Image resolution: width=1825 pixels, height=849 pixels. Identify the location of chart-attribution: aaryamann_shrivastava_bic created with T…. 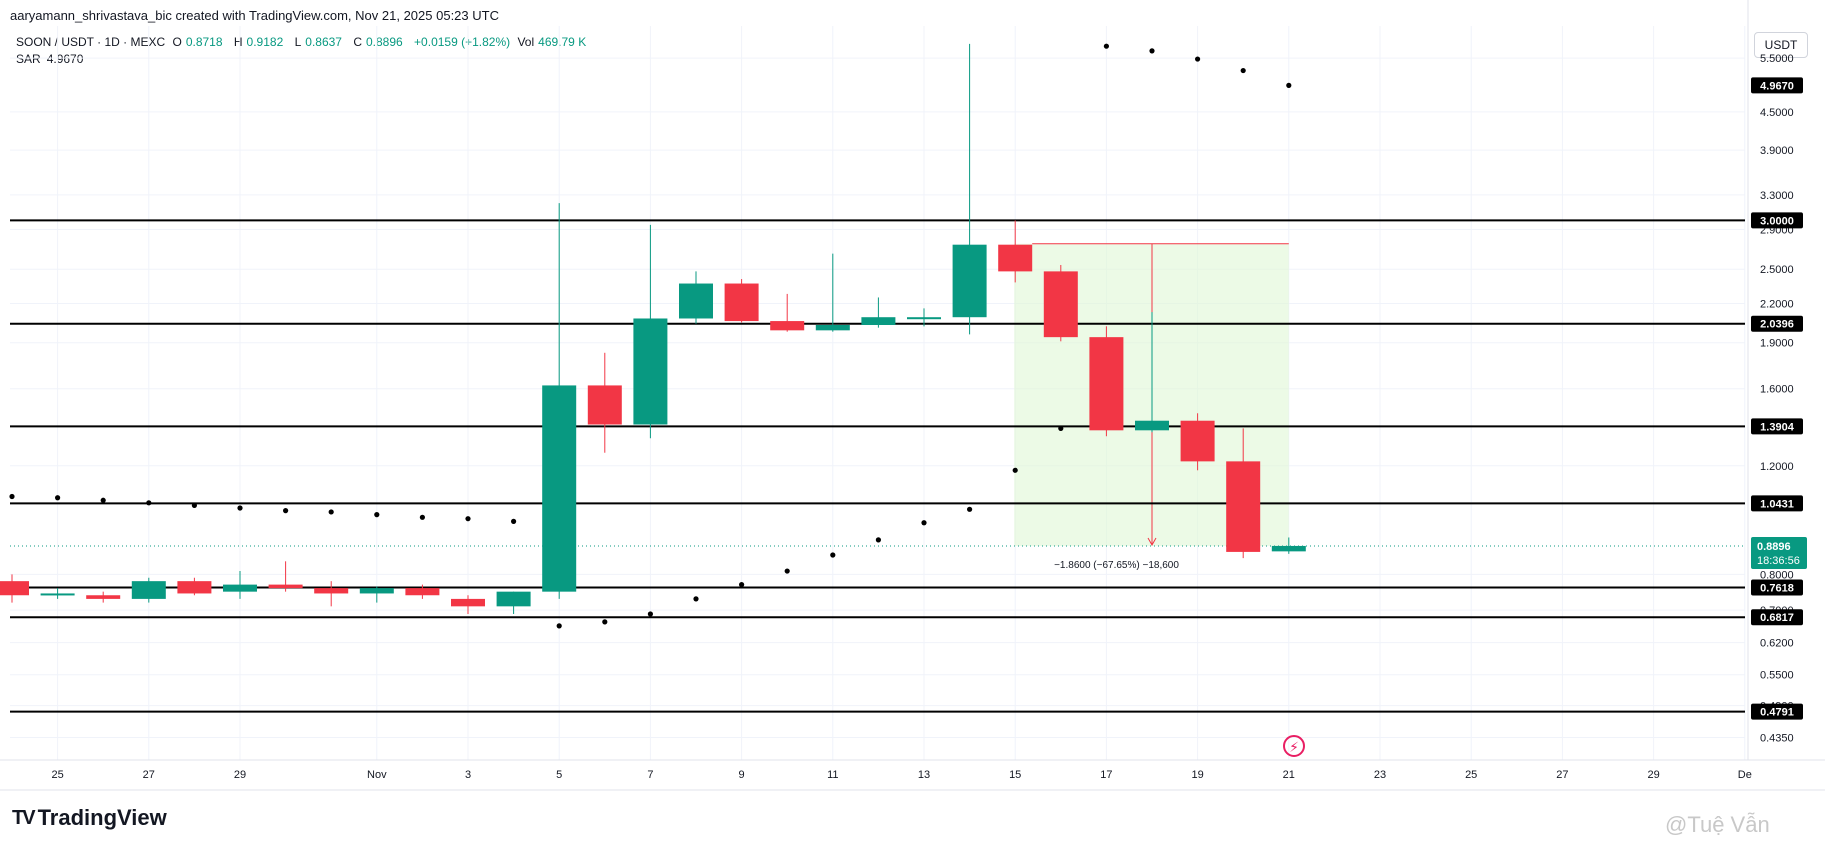
(254, 15).